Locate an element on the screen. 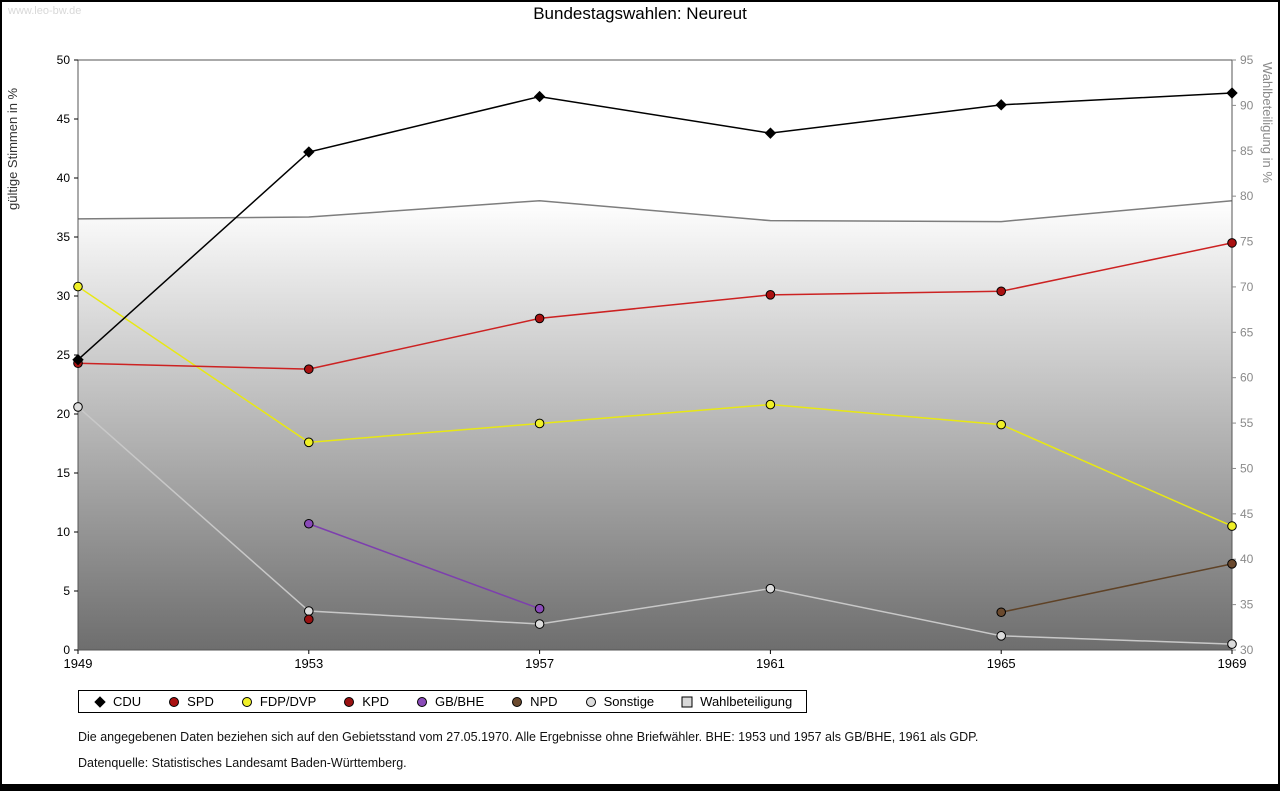 The height and width of the screenshot is (791, 1280). right-tick-label: 55 is located at coordinates (1247, 423).